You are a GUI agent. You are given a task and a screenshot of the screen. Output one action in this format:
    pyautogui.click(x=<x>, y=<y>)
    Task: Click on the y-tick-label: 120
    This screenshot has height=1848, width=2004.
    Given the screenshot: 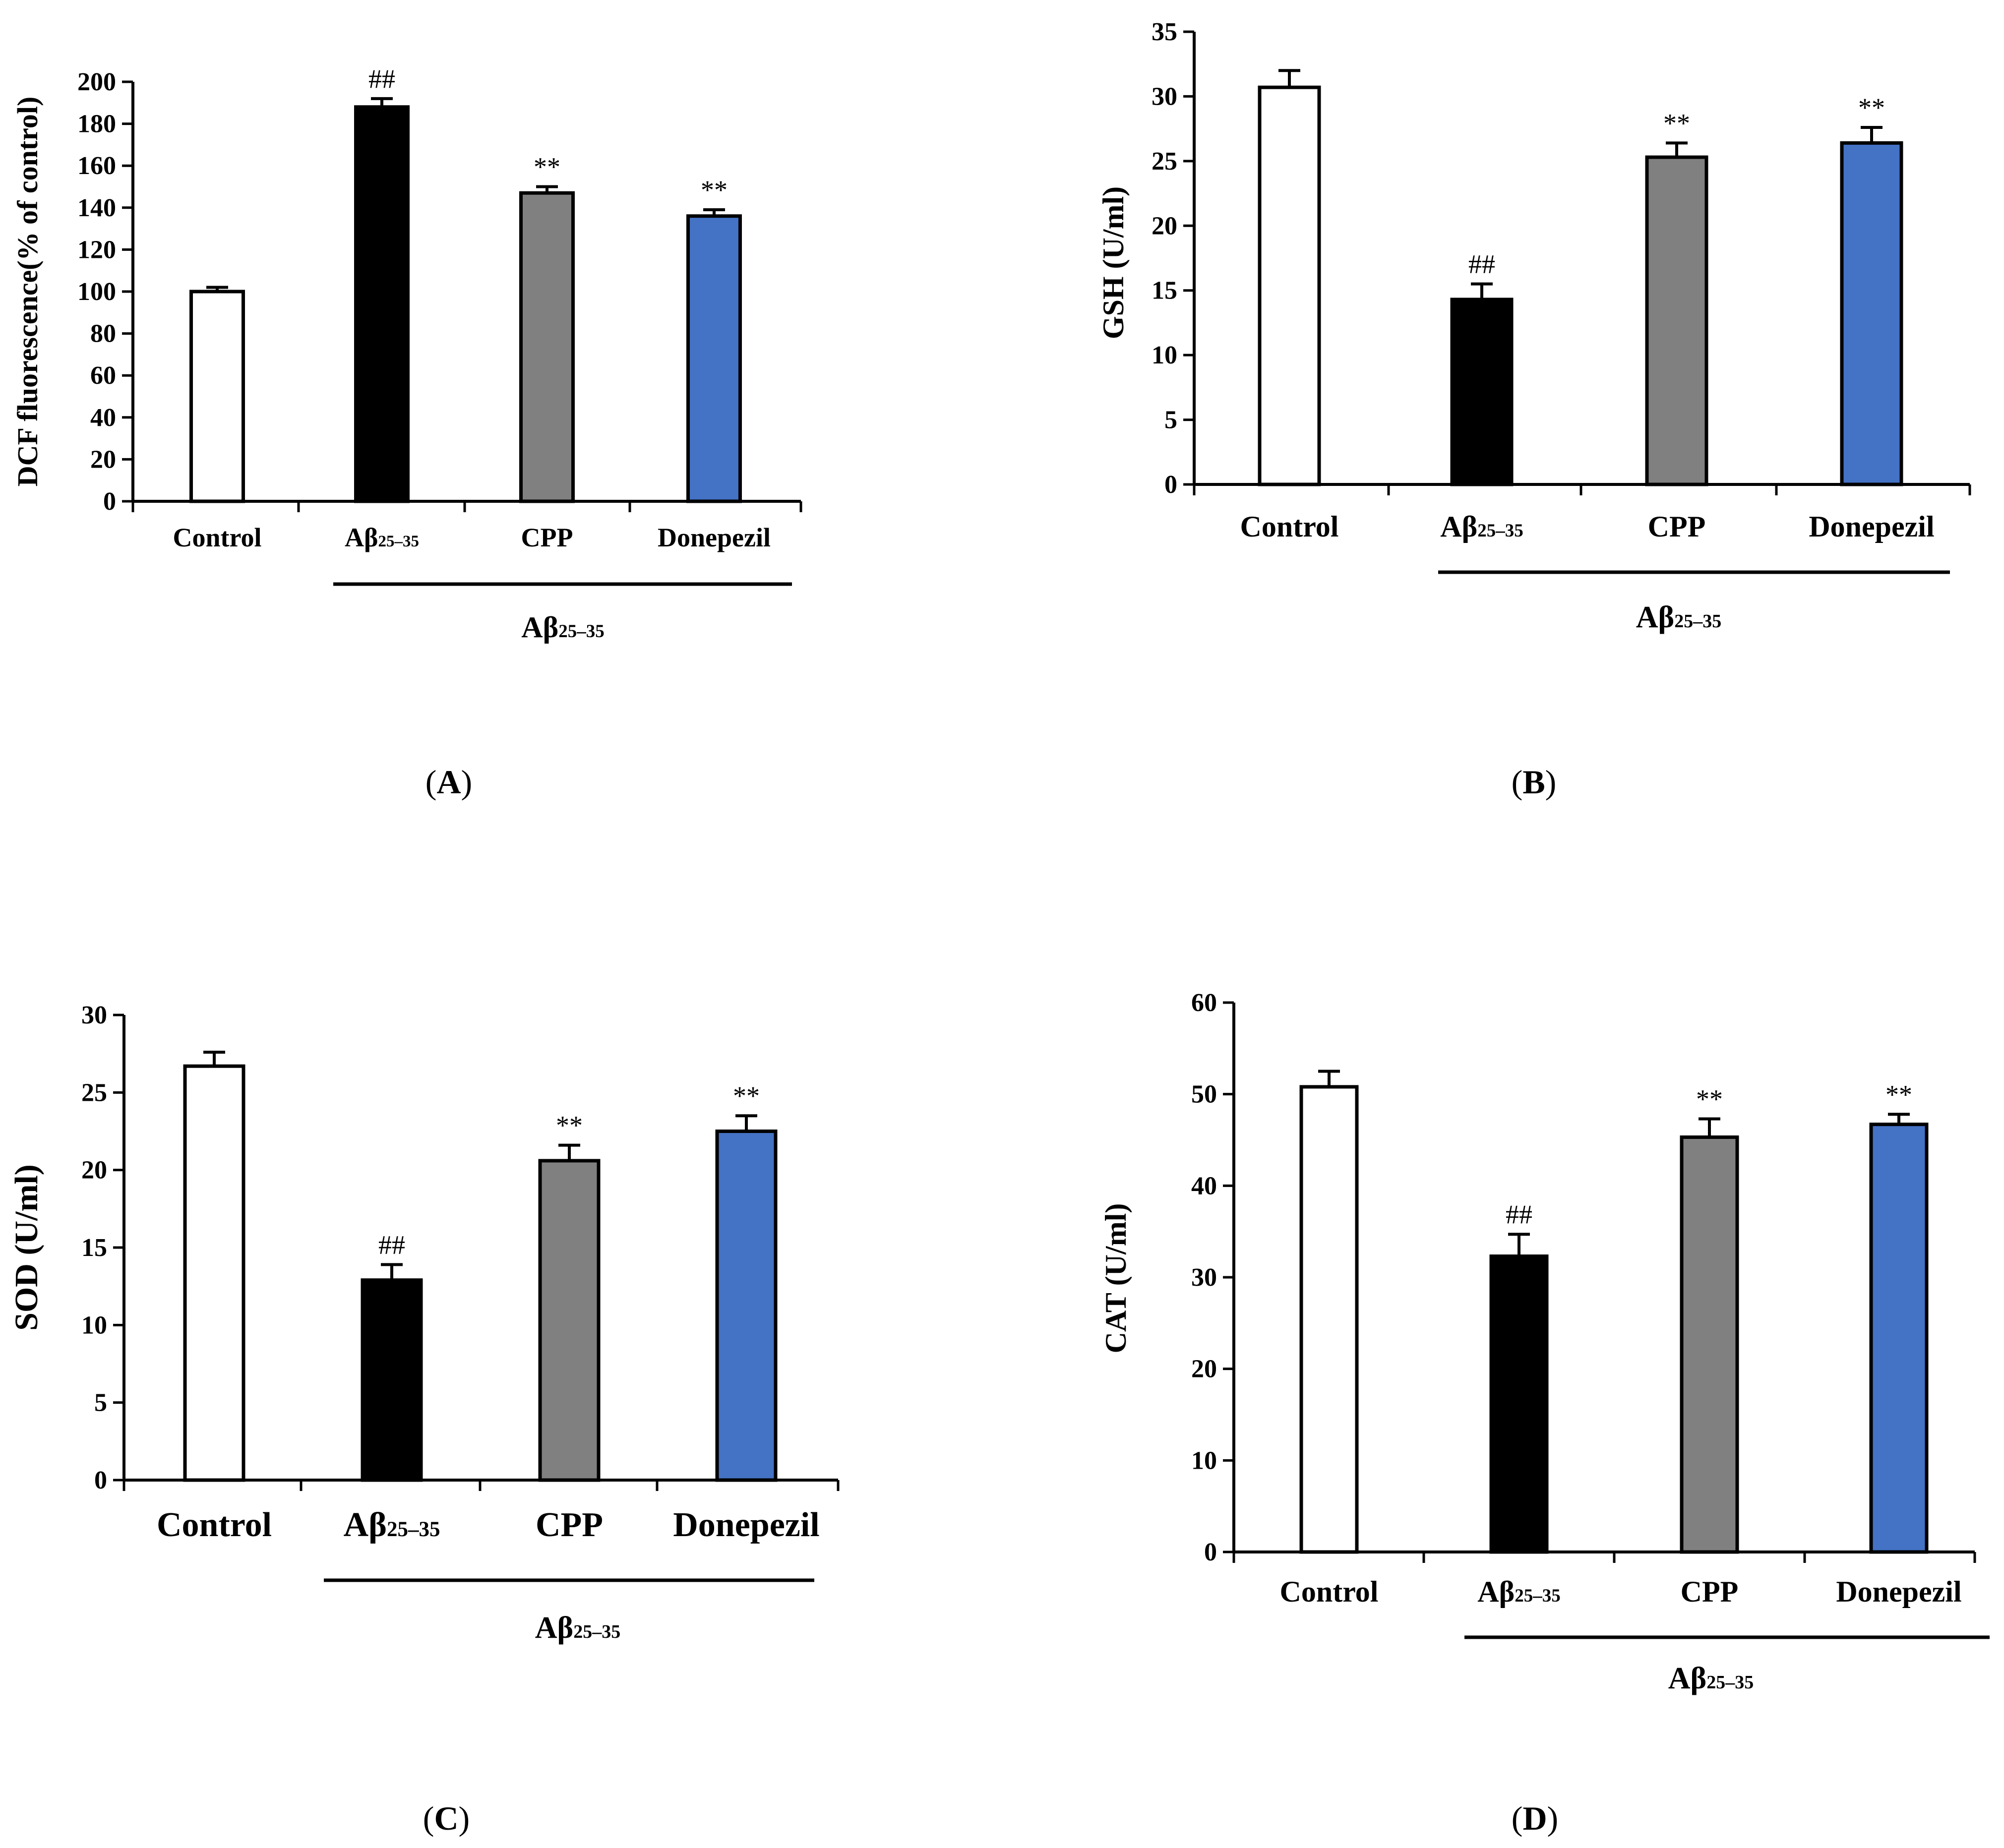 What is the action you would take?
    pyautogui.click(x=96, y=250)
    